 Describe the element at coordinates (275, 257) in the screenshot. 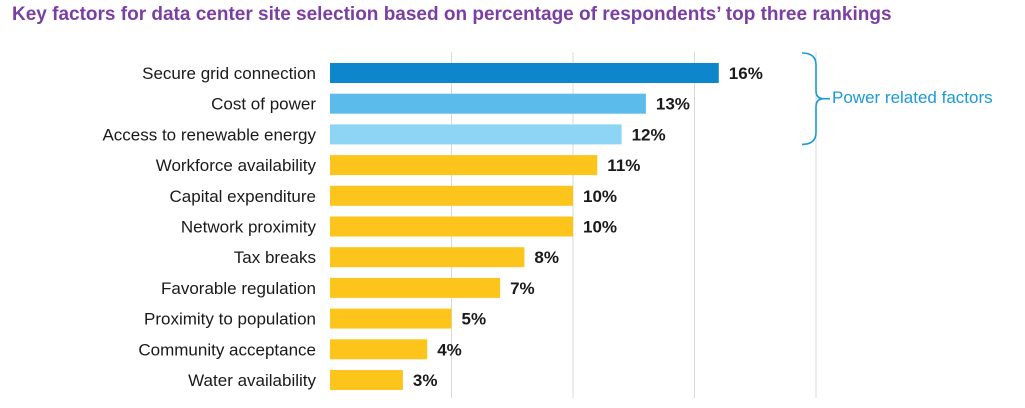

I see `category-label: Tax breaks` at that location.